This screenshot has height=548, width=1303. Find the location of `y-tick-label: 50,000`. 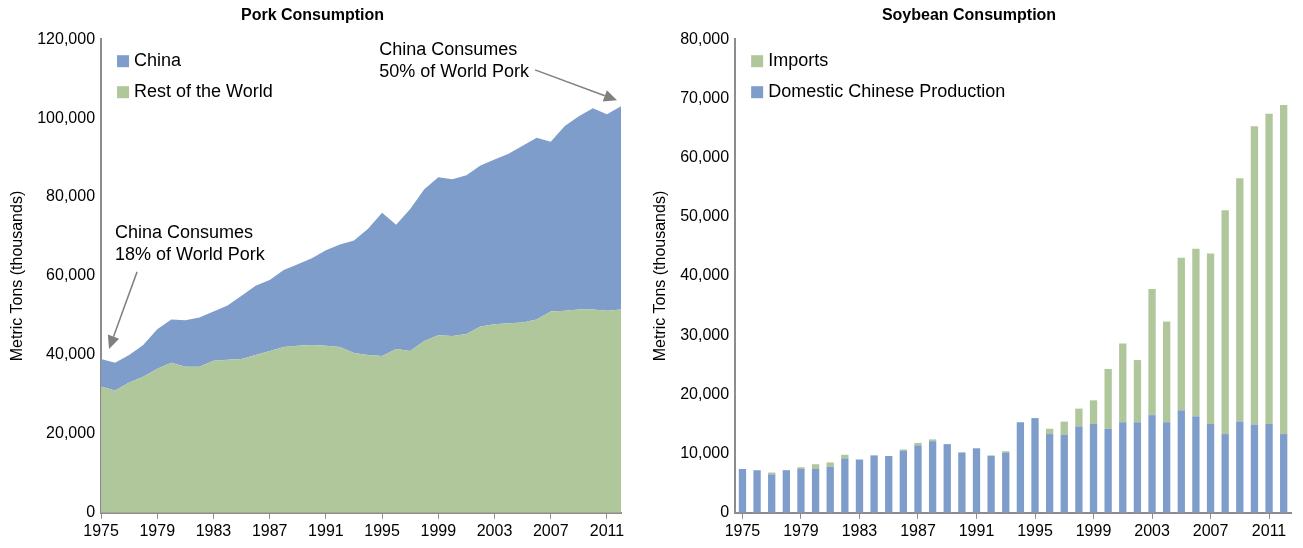

y-tick-label: 50,000 is located at coordinates (705, 216).